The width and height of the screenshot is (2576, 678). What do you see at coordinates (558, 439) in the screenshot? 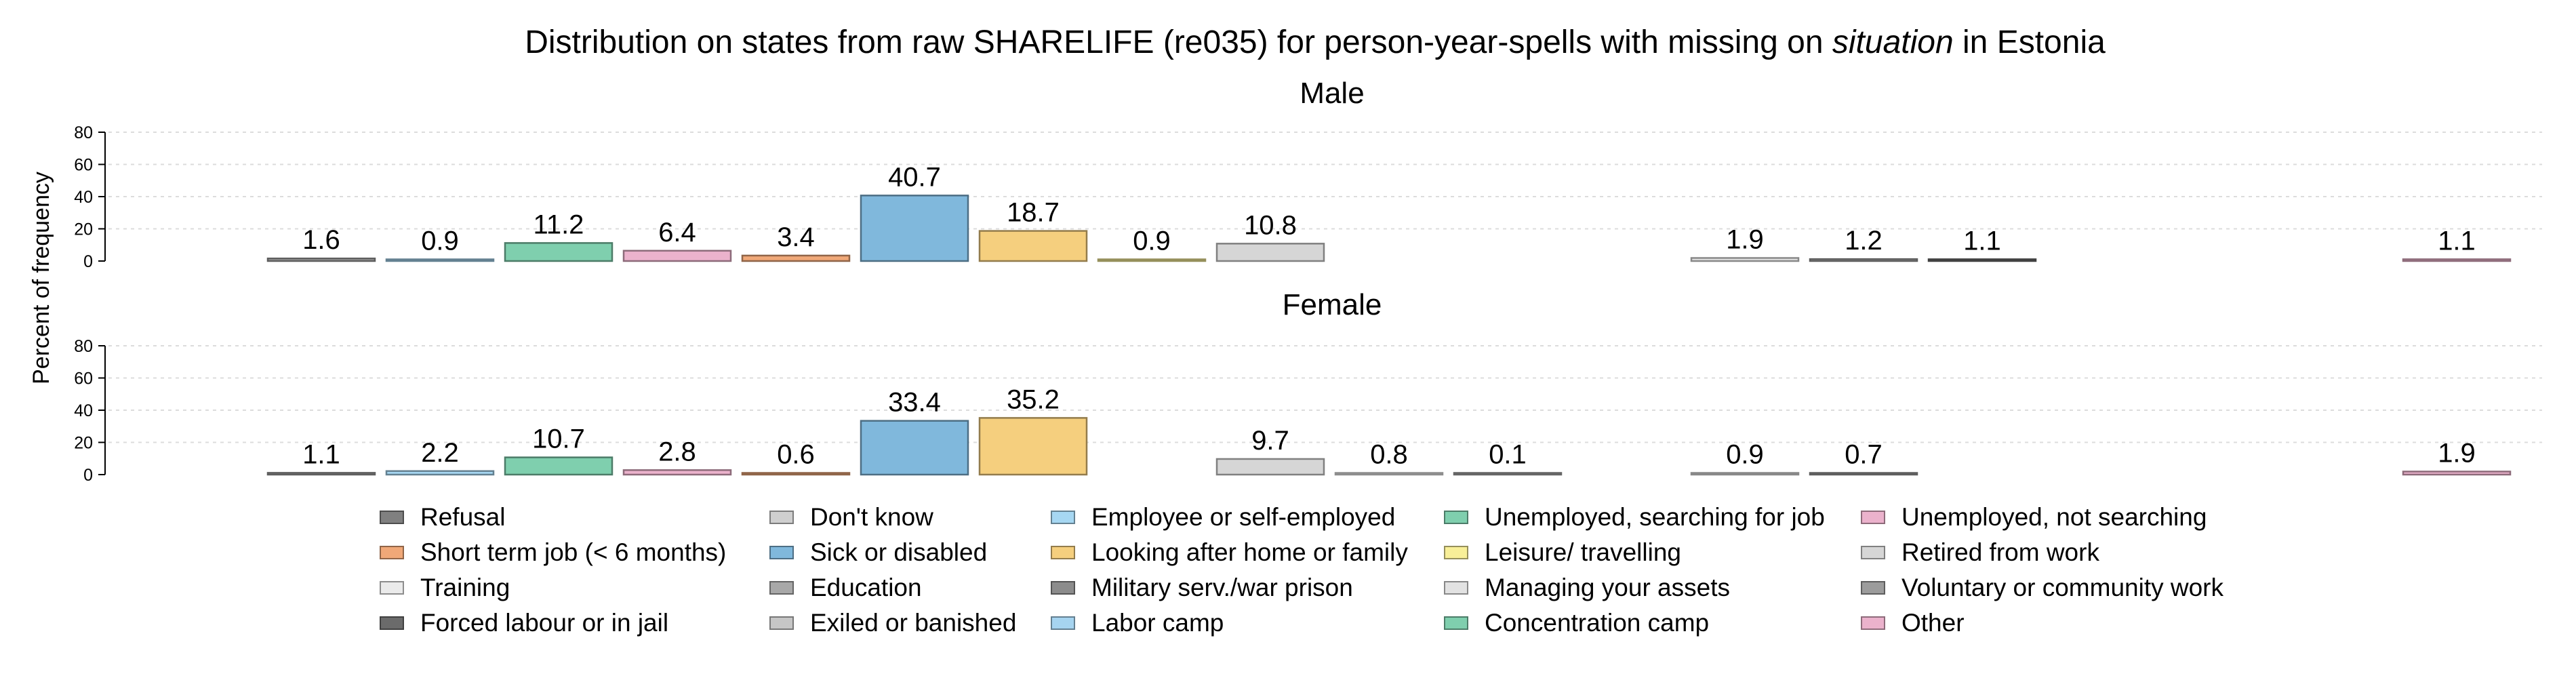
I see `data-label-female-2: 10.7` at bounding box center [558, 439].